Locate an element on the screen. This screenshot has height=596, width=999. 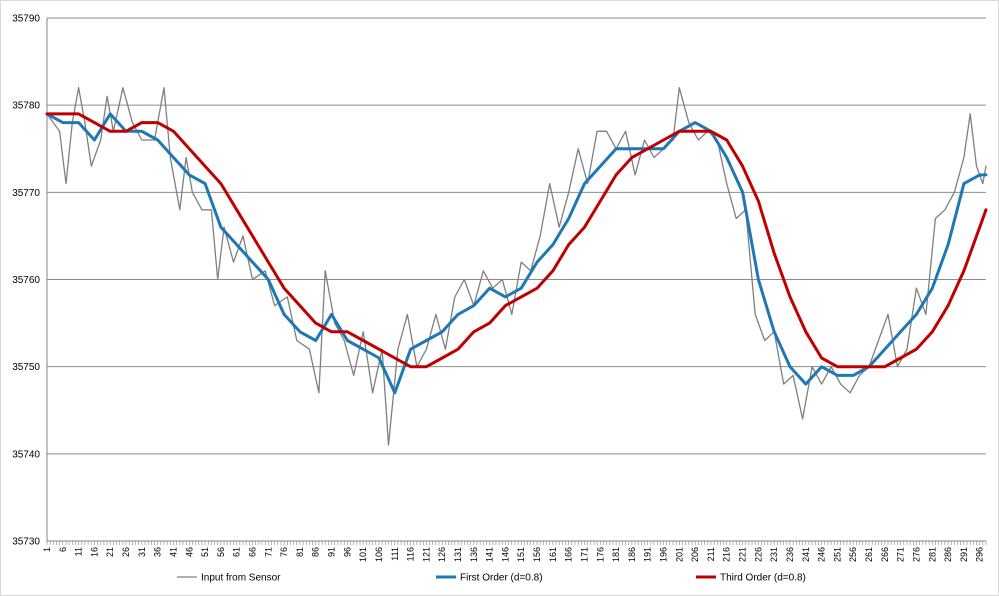
x-tick-label: 121 is located at coordinates (426, 554).